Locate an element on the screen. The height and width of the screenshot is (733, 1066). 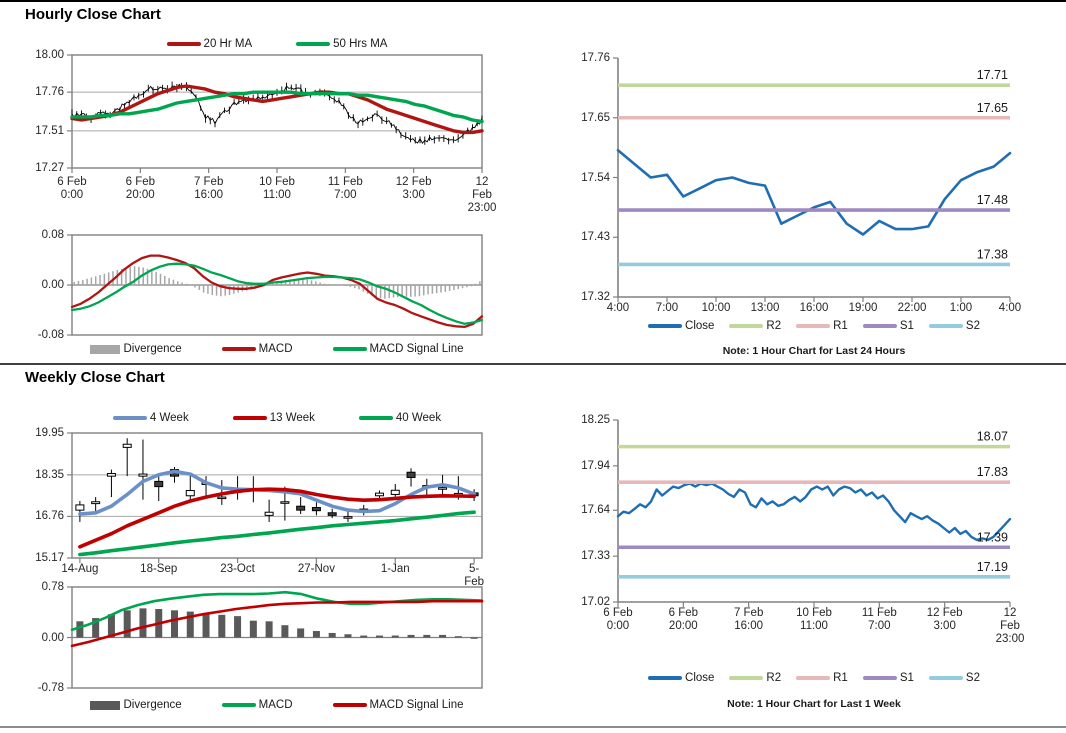
chart-note: Note: 1 Hour Chart for Last 24 Hours is located at coordinates (814, 351).